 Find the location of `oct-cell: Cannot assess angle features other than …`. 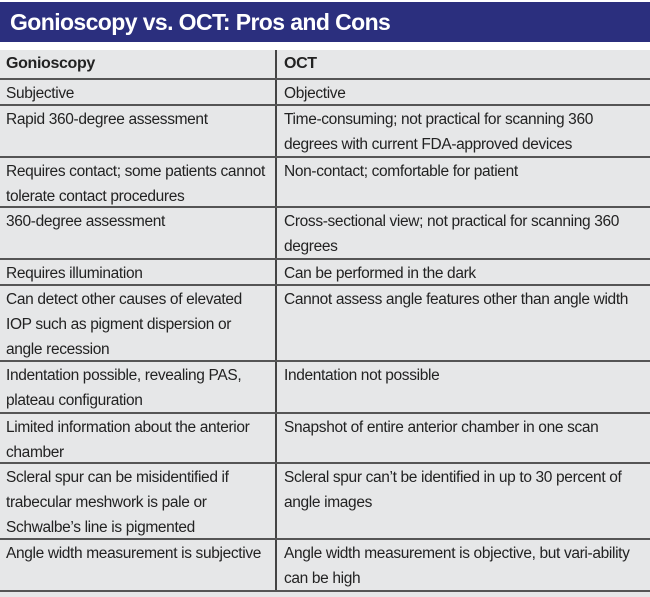

oct-cell: Cannot assess angle features other than … is located at coordinates (456, 299).